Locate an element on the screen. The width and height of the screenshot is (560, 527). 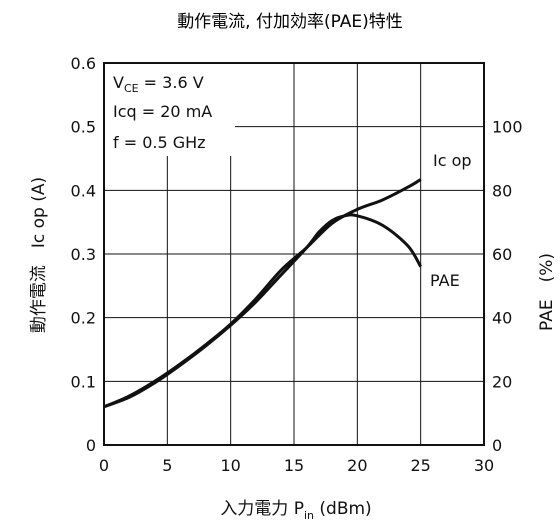
conditions-box-bg is located at coordinates (170, 110).